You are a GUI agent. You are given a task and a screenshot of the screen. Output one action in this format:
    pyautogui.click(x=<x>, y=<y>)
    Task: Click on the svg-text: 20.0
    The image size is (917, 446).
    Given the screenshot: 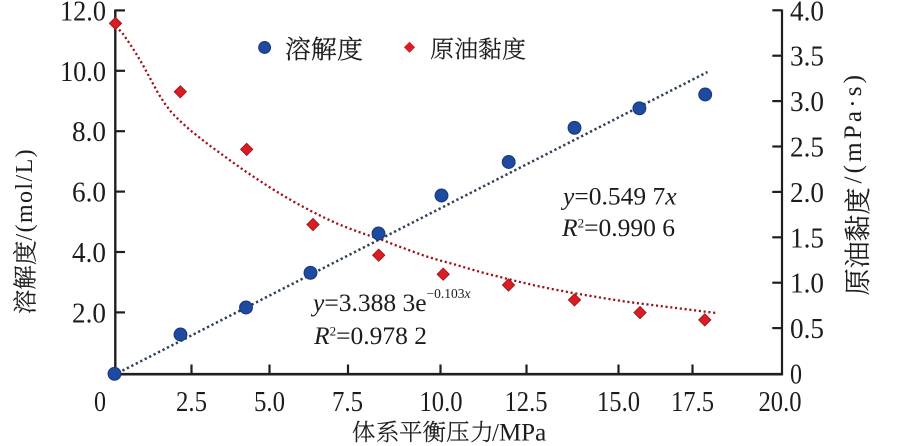 What is the action you would take?
    pyautogui.click(x=780, y=402)
    